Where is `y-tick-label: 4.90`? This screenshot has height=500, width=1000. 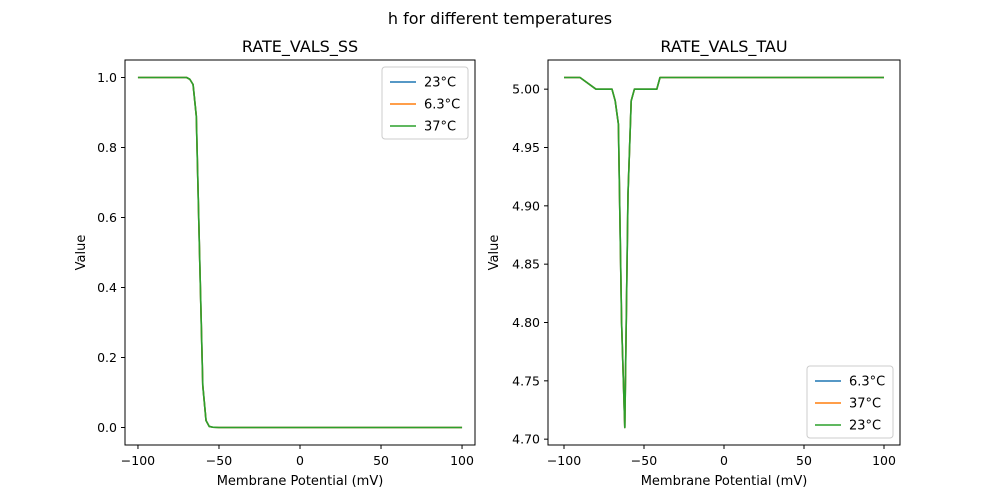 y-tick-label: 4.90 is located at coordinates (526, 205).